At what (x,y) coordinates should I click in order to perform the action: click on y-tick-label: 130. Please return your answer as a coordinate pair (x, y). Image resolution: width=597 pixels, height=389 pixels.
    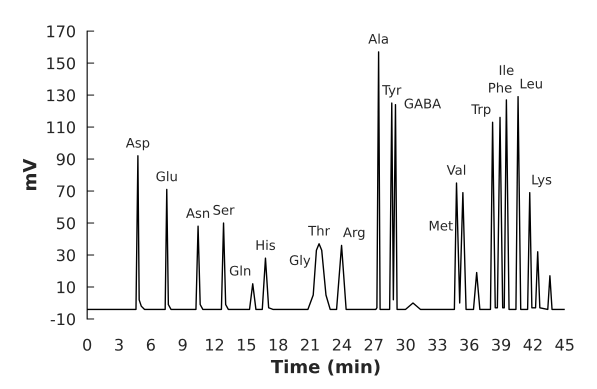
    Looking at the image, I should click on (61, 95).